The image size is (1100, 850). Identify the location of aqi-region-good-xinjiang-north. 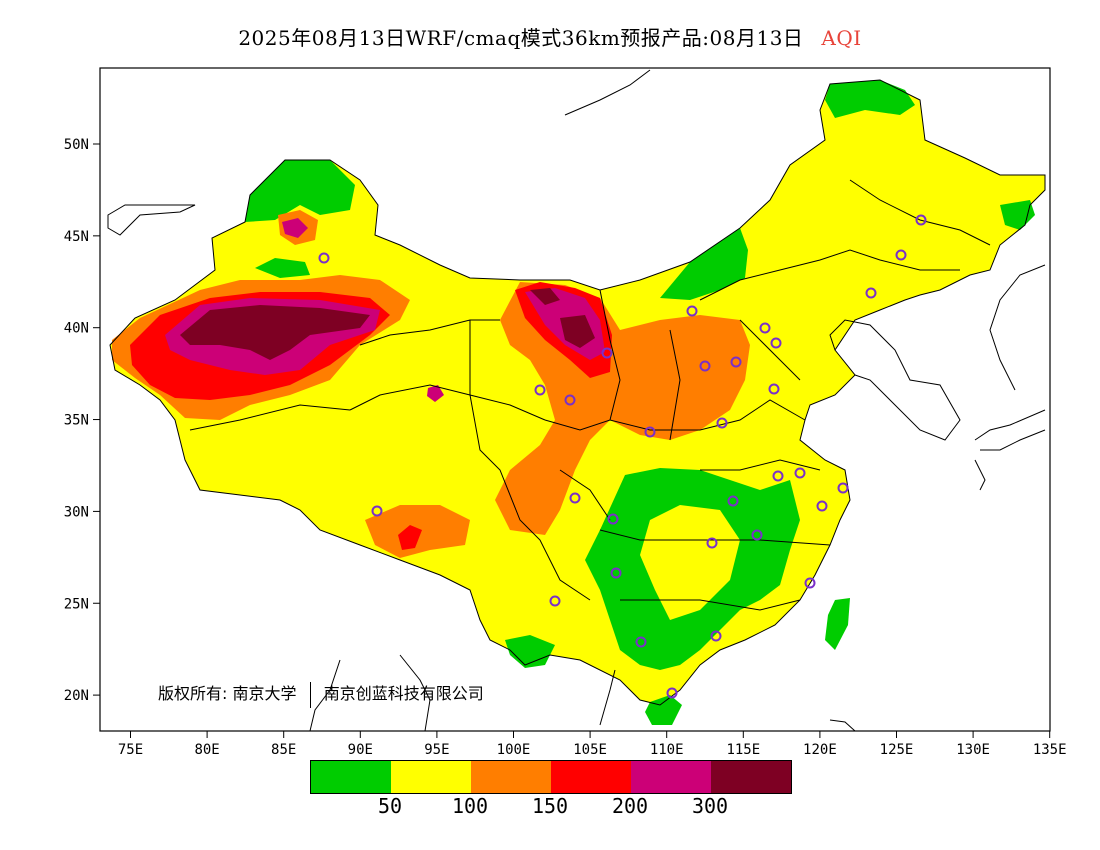
(300, 191).